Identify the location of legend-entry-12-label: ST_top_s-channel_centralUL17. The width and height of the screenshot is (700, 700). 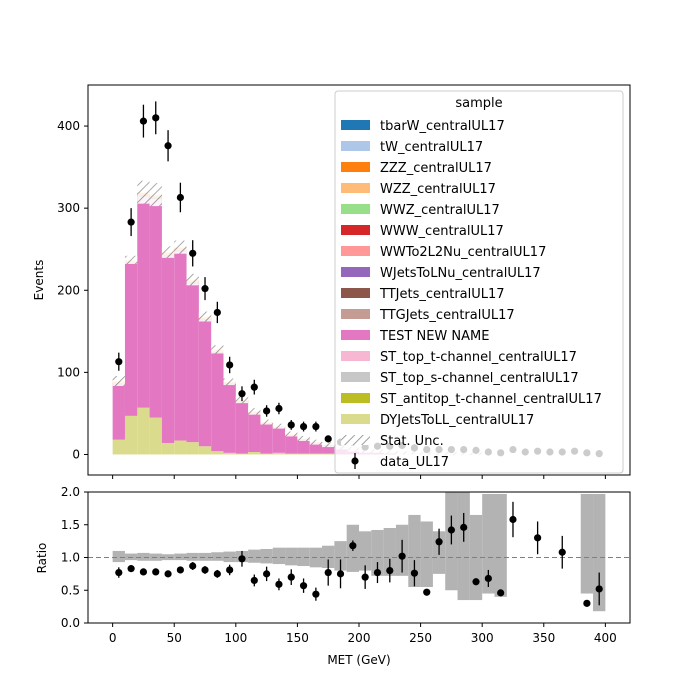
(479, 378).